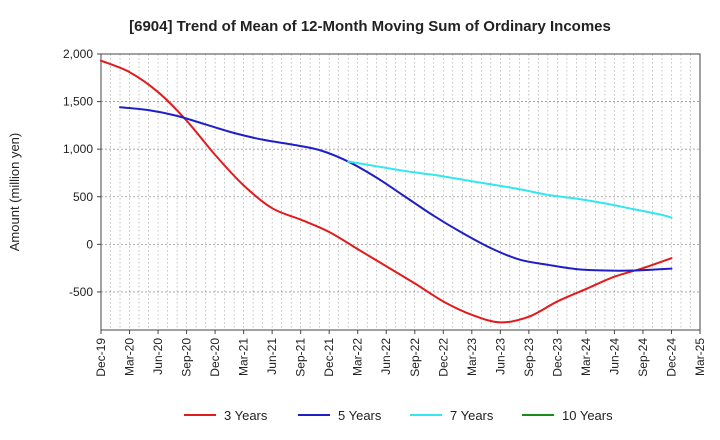 The width and height of the screenshot is (720, 440). Describe the element at coordinates (130, 357) in the screenshot. I see `x-tick-label: Mar-20` at that location.